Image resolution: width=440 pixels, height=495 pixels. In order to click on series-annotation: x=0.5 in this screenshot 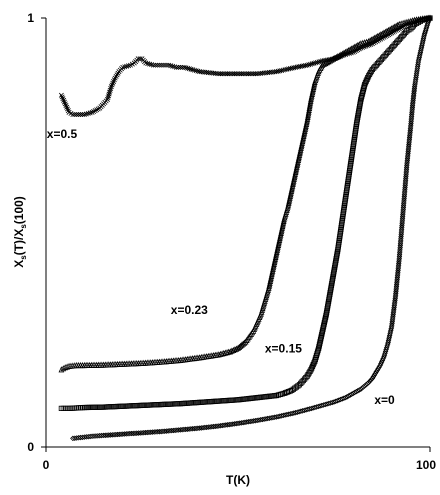, I will do `click(62, 134)`.